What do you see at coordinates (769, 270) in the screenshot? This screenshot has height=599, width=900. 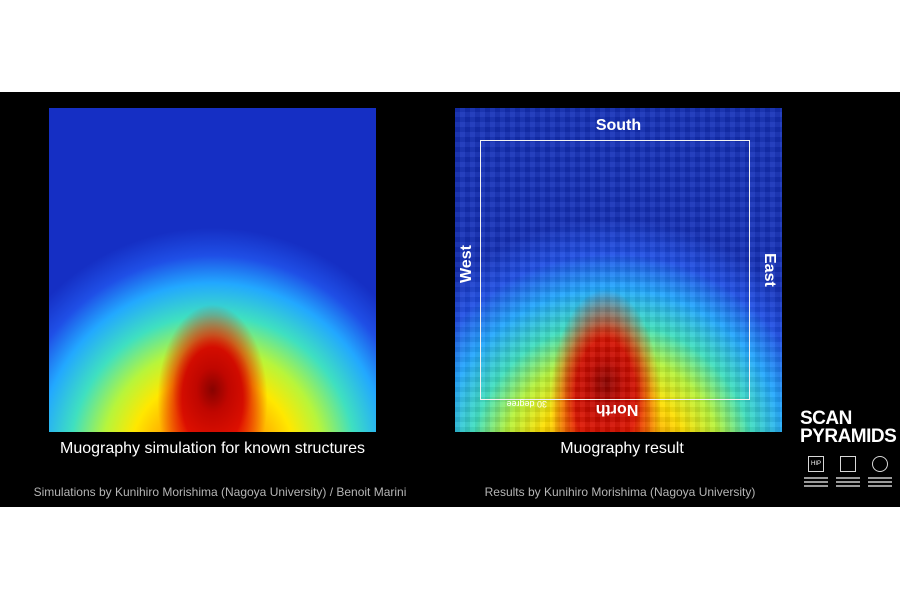 I see `east-label: East` at bounding box center [769, 270].